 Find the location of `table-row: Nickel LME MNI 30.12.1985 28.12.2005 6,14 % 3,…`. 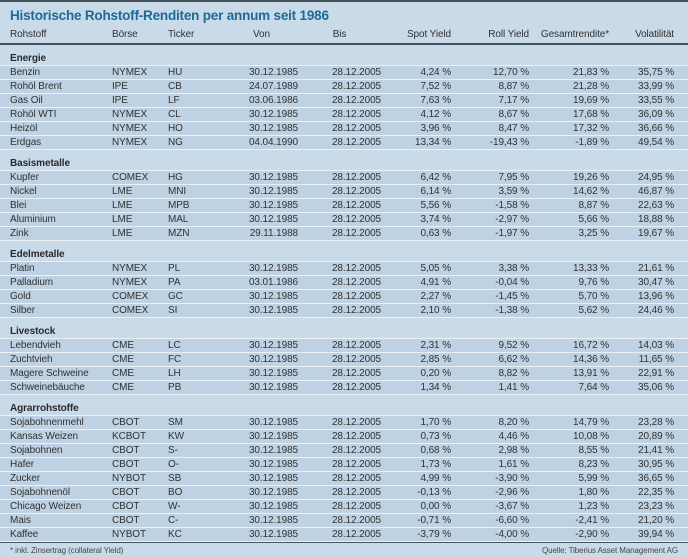

table-row: Nickel LME MNI 30.12.1985 28.12.2005 6,14 % 3,… is located at coordinates (344, 192).